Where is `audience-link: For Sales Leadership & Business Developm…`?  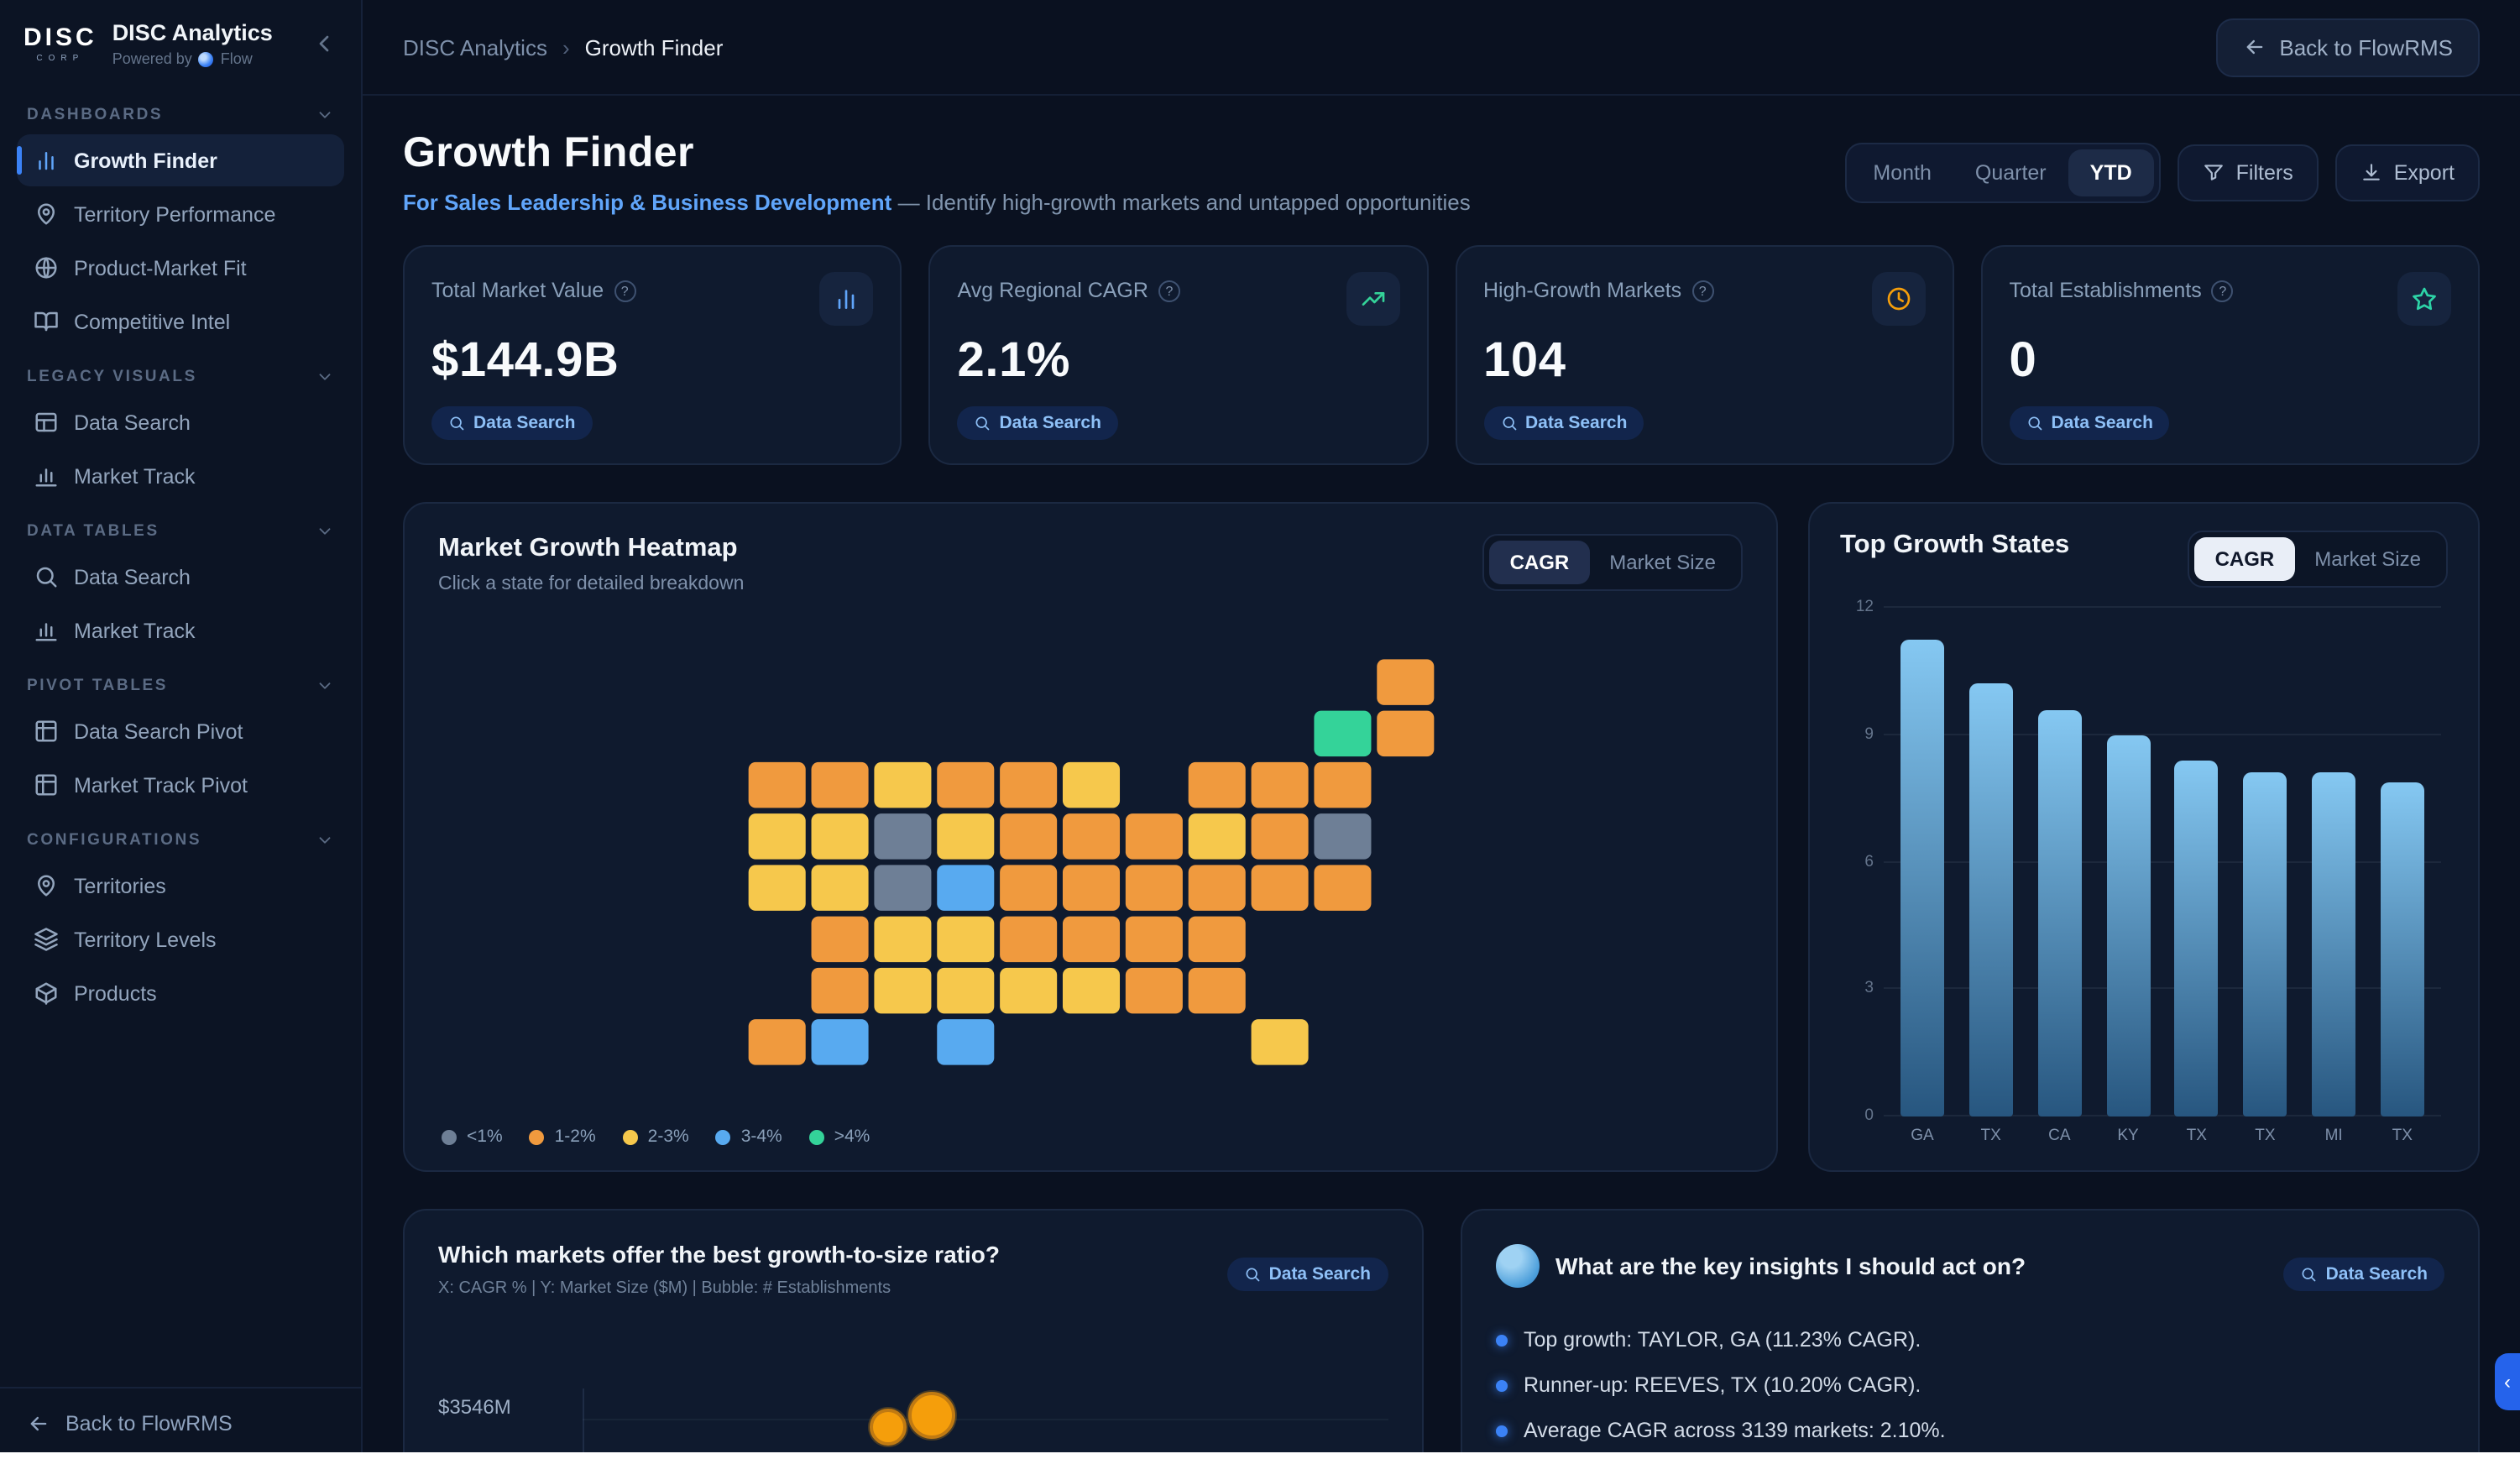 audience-link: For Sales Leadership & Business Developm… is located at coordinates (647, 202).